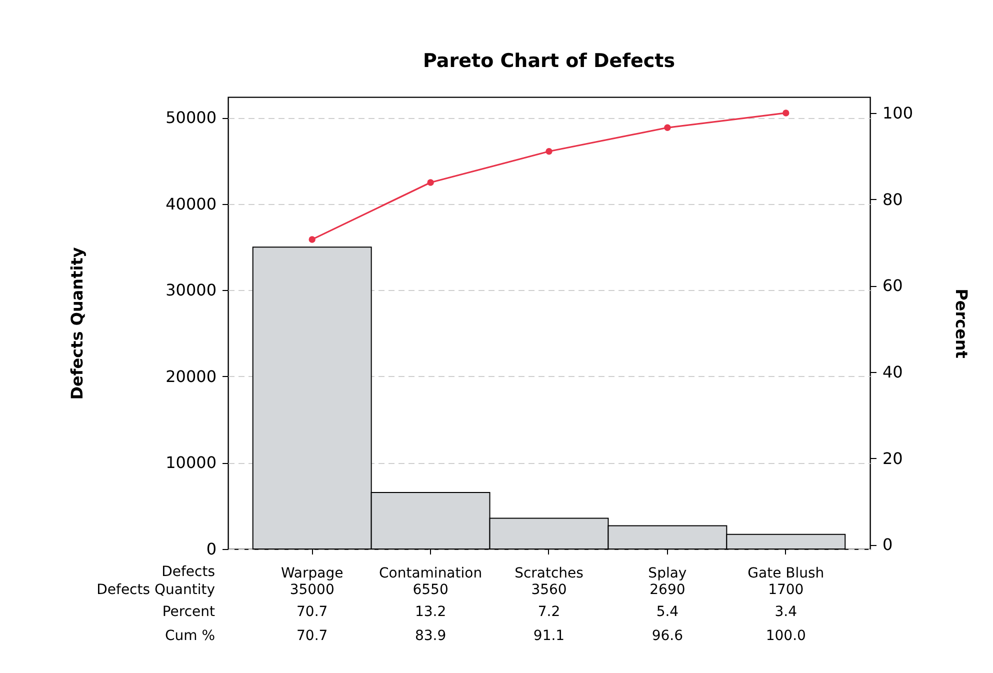 The width and height of the screenshot is (993, 673). What do you see at coordinates (786, 590) in the screenshot?
I see `data-label: 1700` at bounding box center [786, 590].